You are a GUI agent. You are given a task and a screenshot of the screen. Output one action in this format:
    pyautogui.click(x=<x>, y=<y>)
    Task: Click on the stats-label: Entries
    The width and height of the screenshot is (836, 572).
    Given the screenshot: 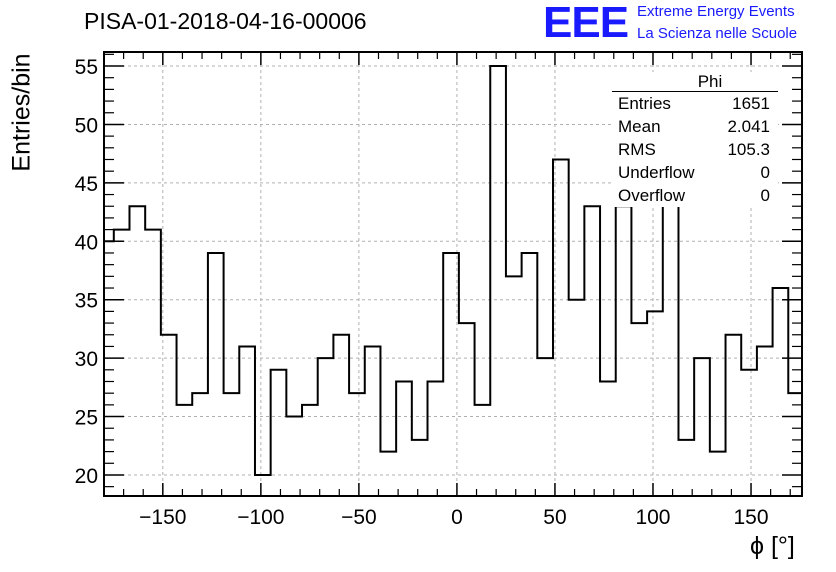 What is the action you would take?
    pyautogui.click(x=644, y=103)
    